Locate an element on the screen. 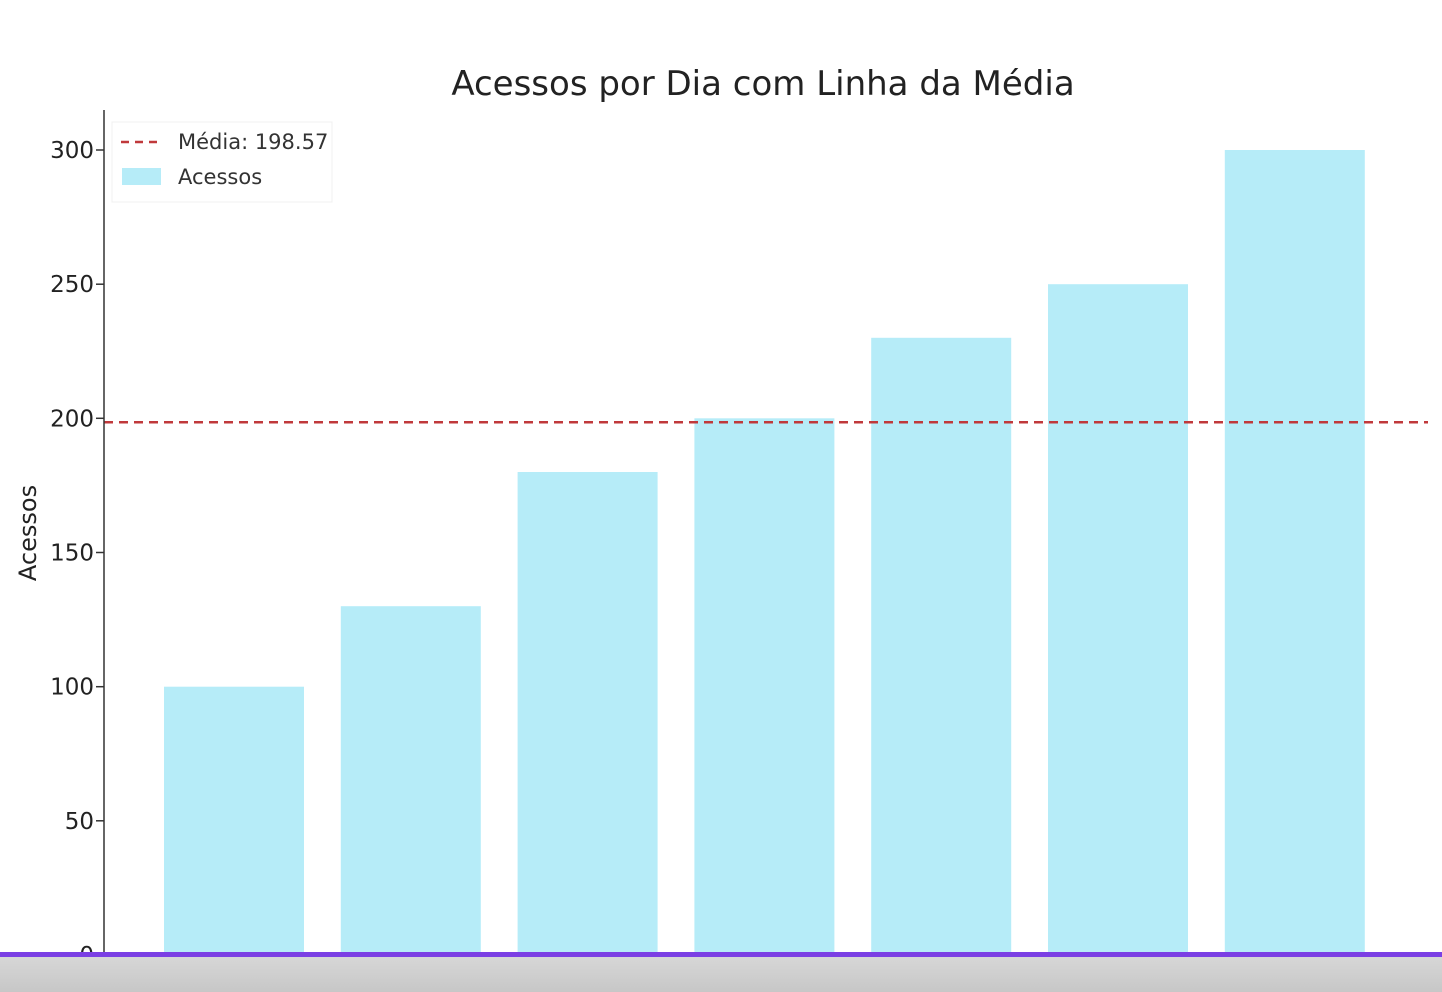 Image resolution: width=1442 pixels, height=992 pixels. legend-bar-label: Acessos is located at coordinates (220, 177).